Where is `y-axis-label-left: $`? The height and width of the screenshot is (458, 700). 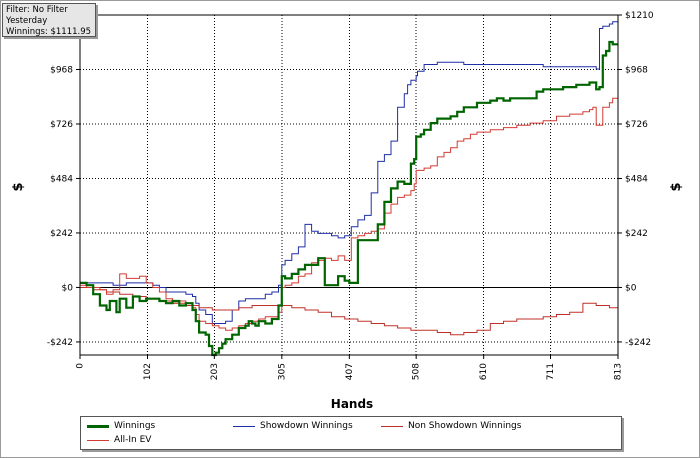 y-axis-label-left: $ is located at coordinates (18, 186).